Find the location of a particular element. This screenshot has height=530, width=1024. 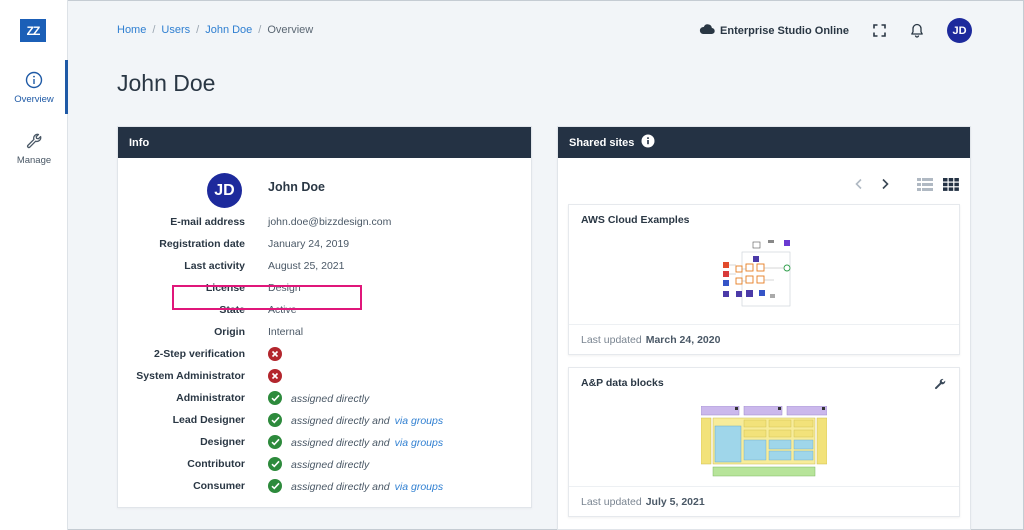

site-updated-date: March 24, 2020 is located at coordinates (683, 339).